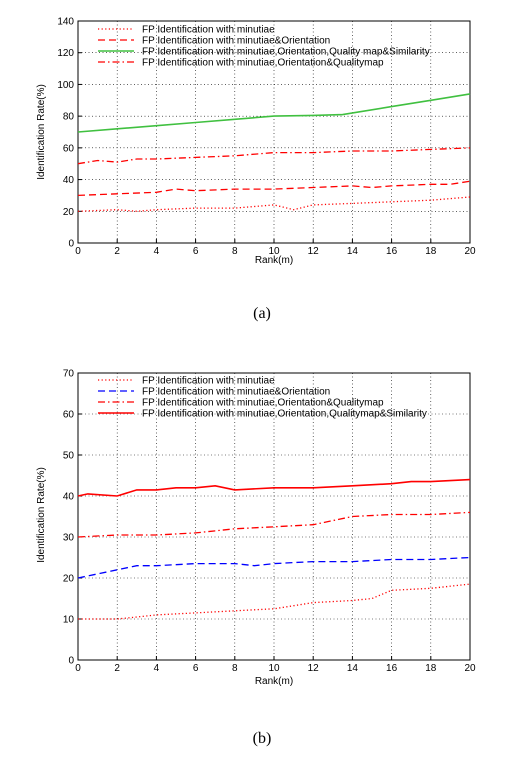 This screenshot has width=507, height=759. I want to click on chart-b-series-lines, so click(274, 549).